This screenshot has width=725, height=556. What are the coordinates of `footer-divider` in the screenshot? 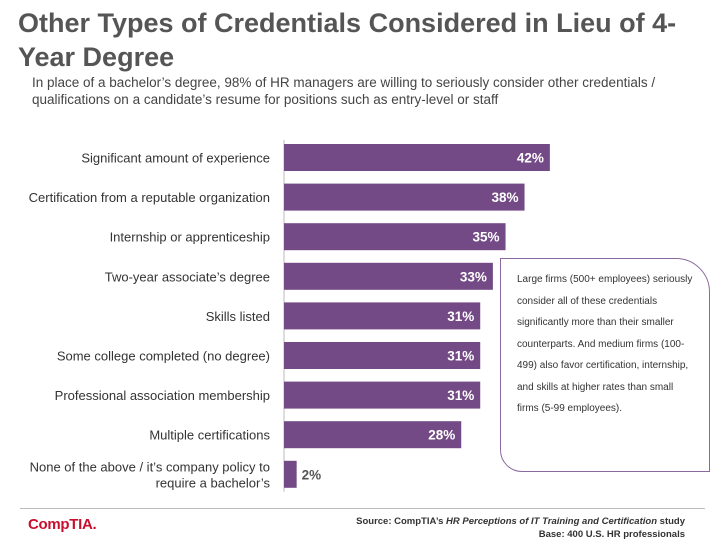 It's located at (362, 508).